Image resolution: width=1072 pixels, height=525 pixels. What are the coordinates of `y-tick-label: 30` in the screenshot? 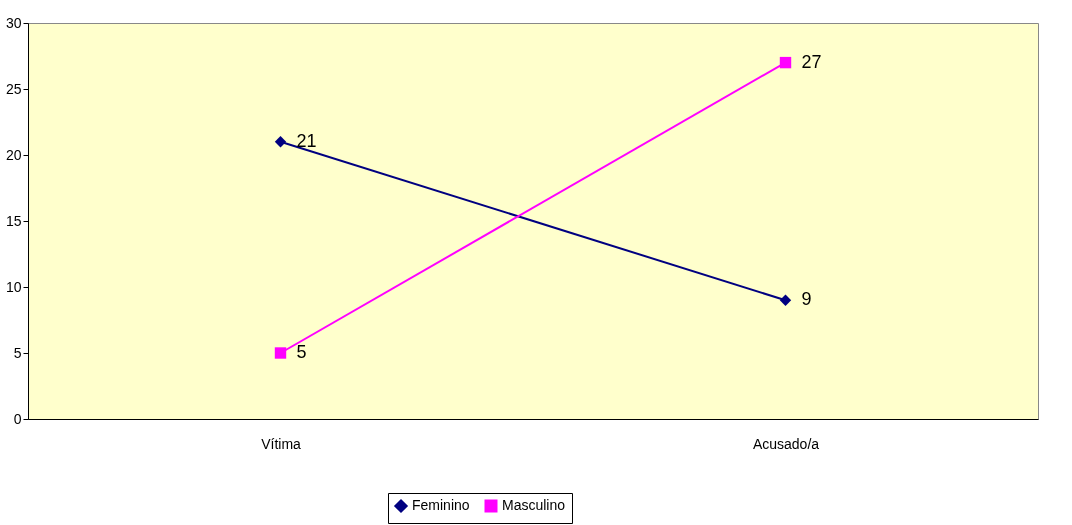 It's located at (13, 22).